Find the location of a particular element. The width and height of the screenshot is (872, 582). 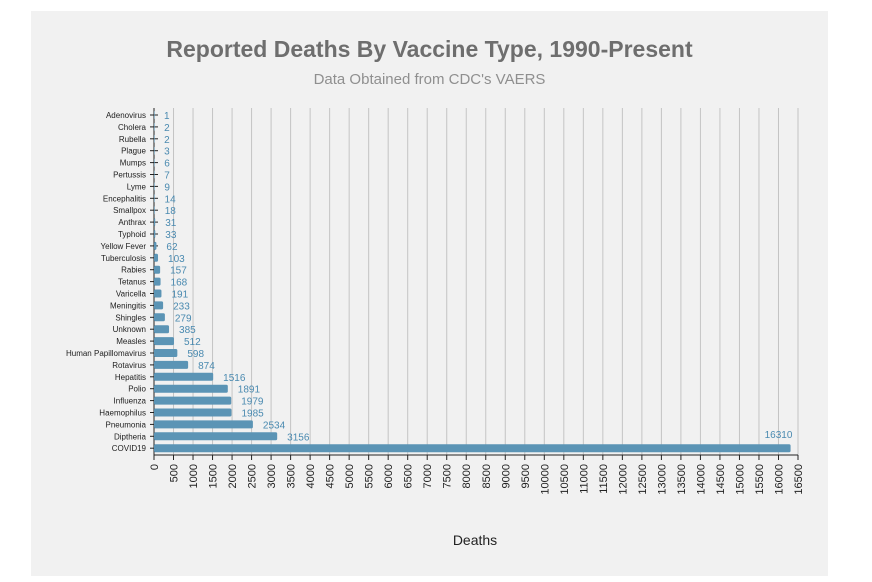

data-label: 1891 is located at coordinates (249, 390).